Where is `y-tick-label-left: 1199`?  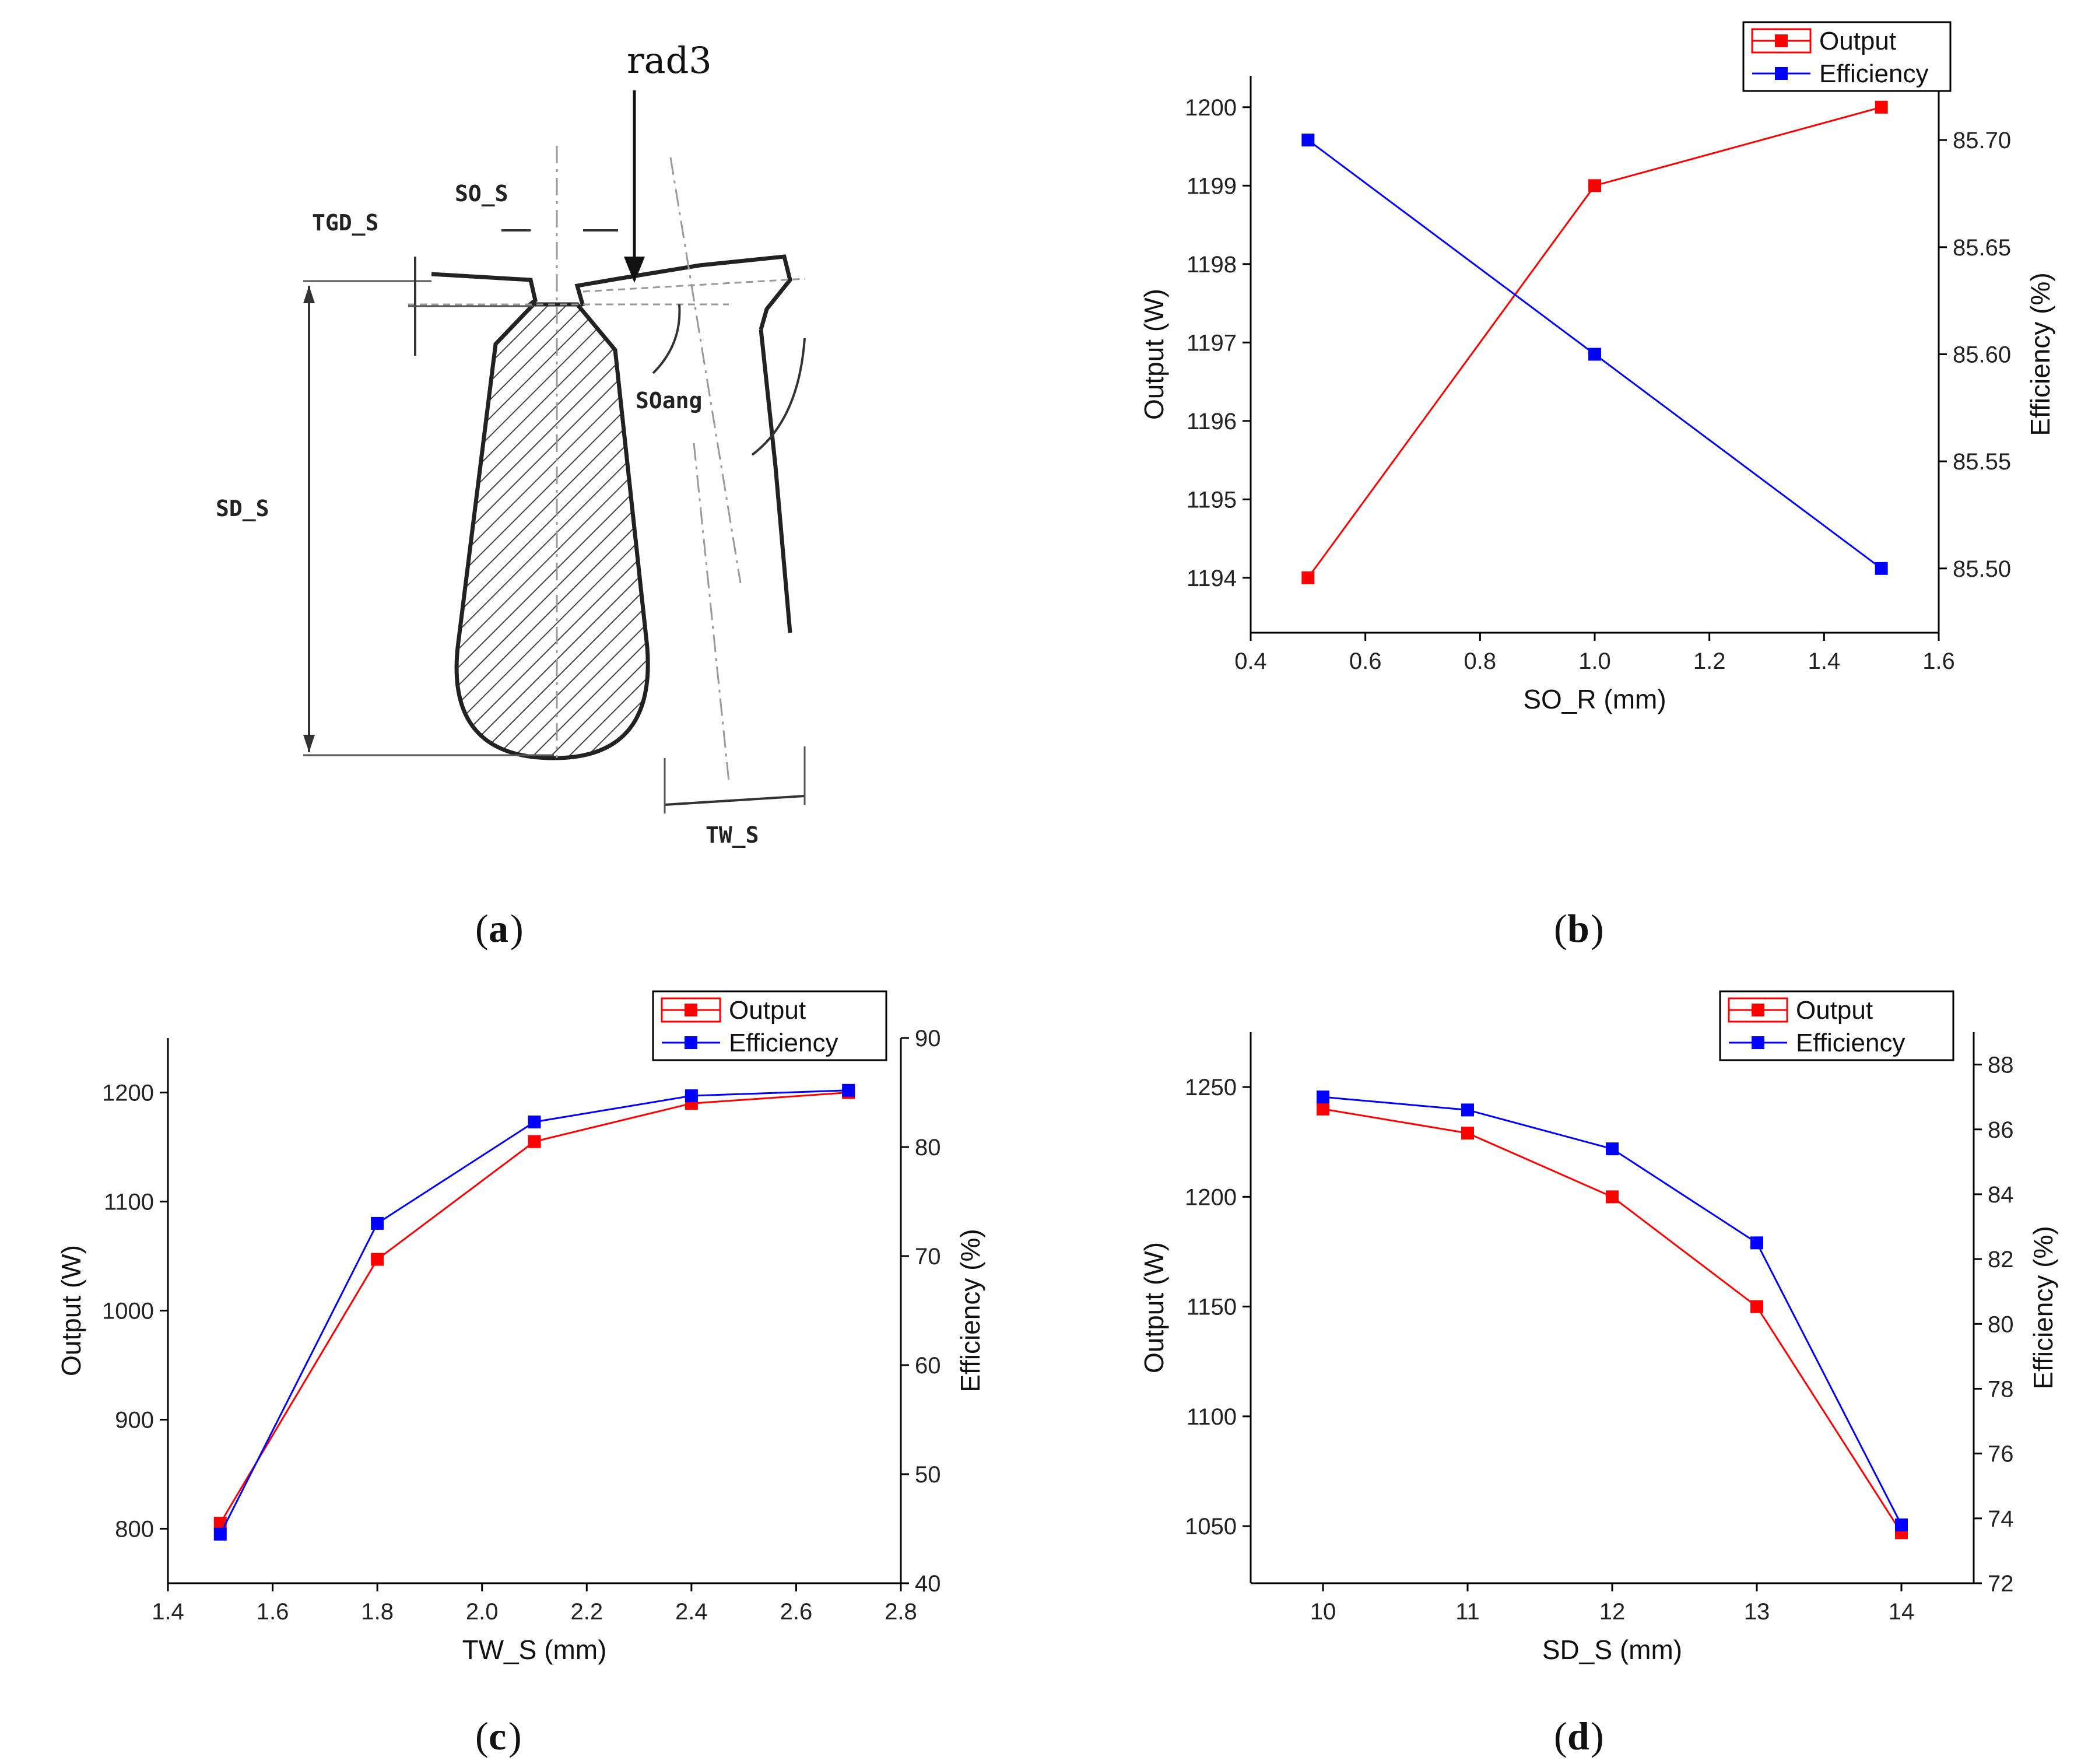 y-tick-label-left: 1199 is located at coordinates (1212, 186).